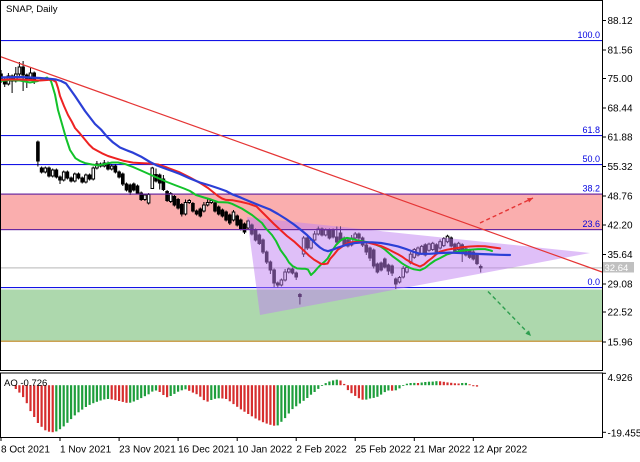  What do you see at coordinates (620, 138) in the screenshot?
I see `svg-text: 61.88` at bounding box center [620, 138].